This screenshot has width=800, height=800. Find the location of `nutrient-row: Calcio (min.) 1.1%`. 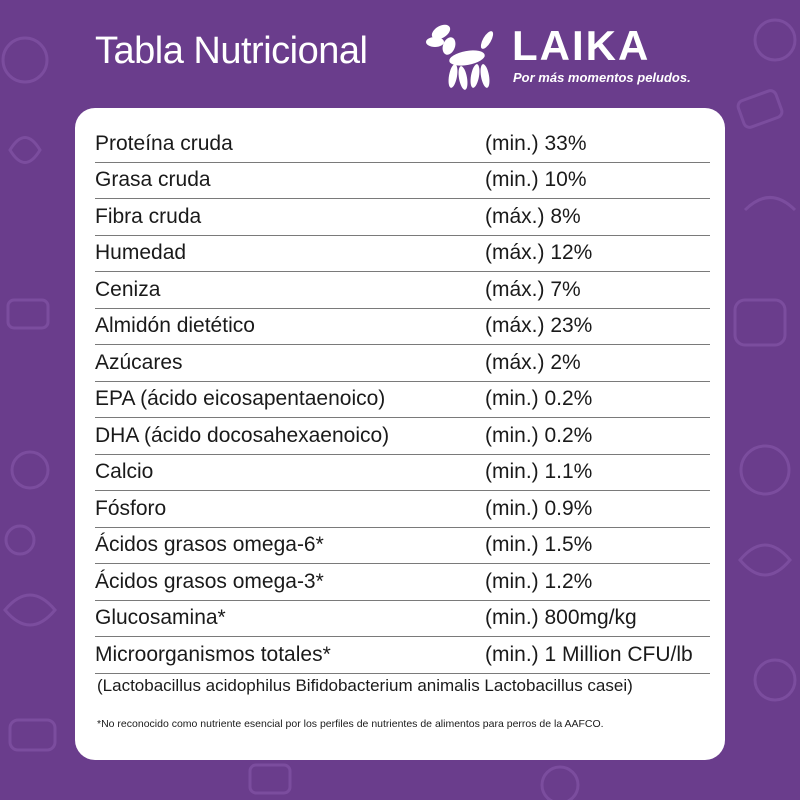

nutrient-row: Calcio (min.) 1.1% is located at coordinates (402, 473).